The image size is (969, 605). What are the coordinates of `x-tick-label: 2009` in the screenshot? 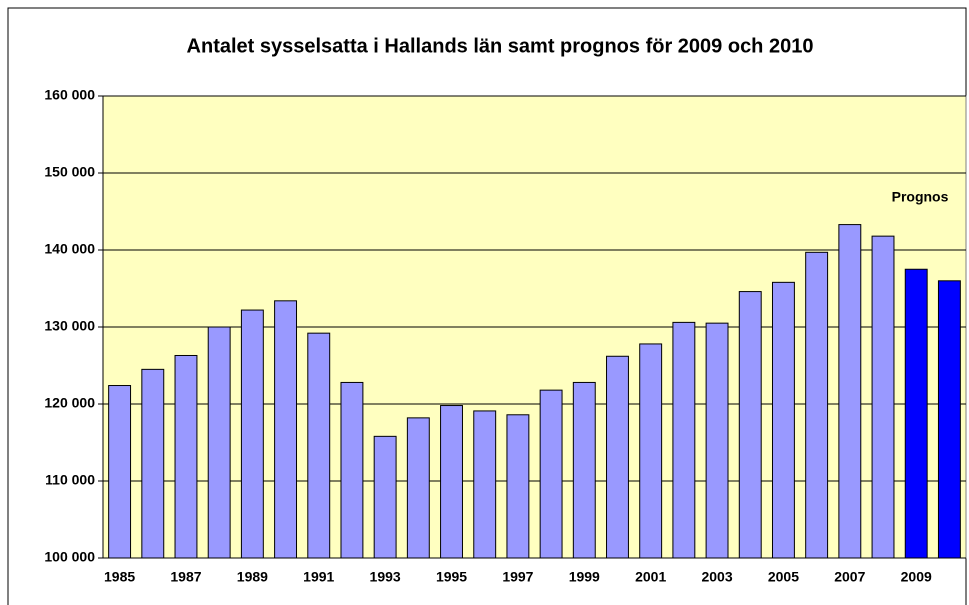 It's located at (916, 577).